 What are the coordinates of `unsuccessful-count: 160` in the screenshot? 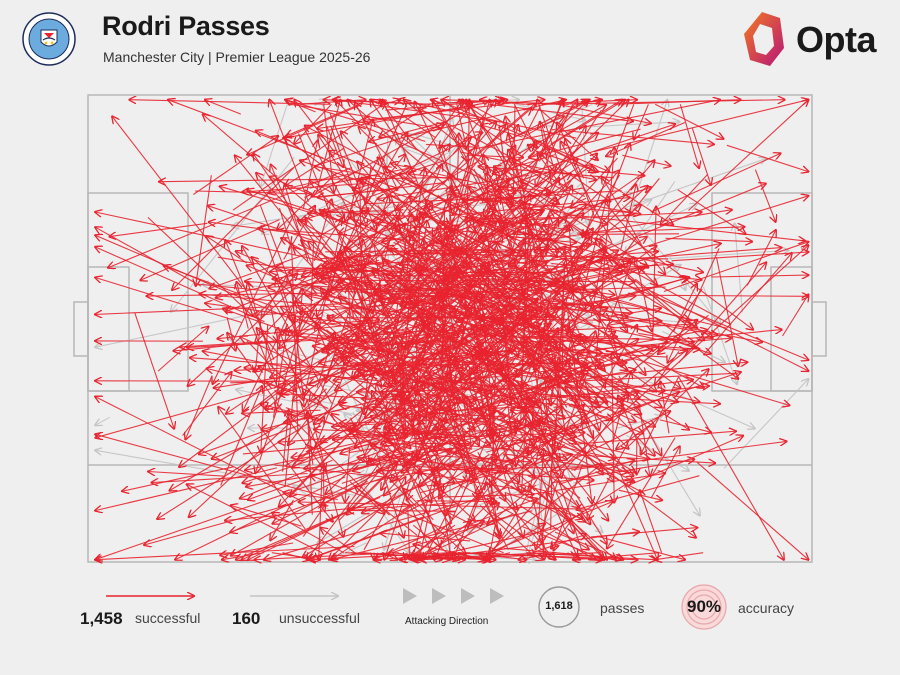 It's located at (246, 618).